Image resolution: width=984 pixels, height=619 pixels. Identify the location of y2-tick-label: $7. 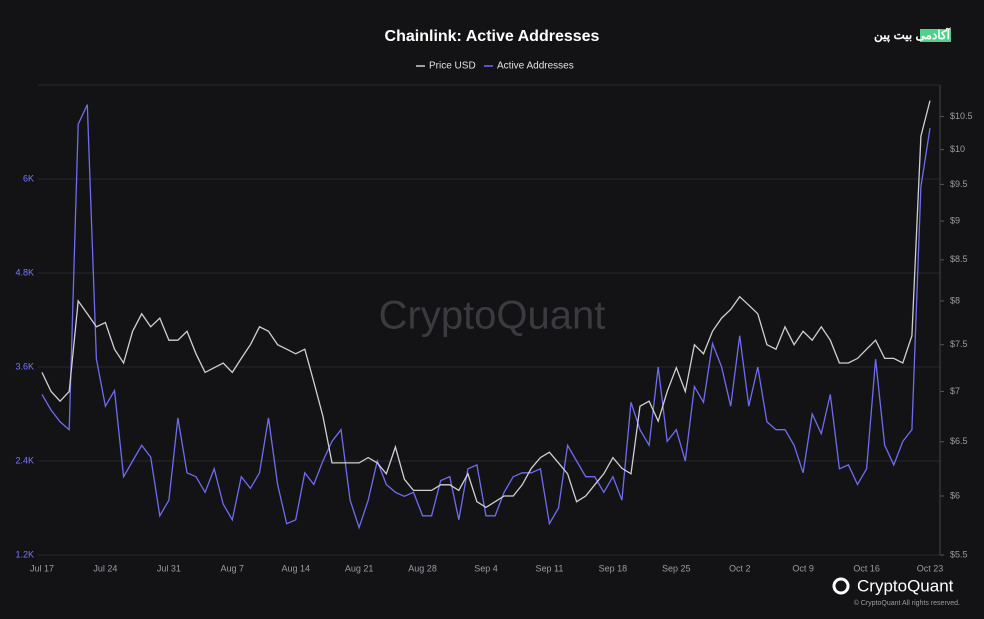
(955, 391).